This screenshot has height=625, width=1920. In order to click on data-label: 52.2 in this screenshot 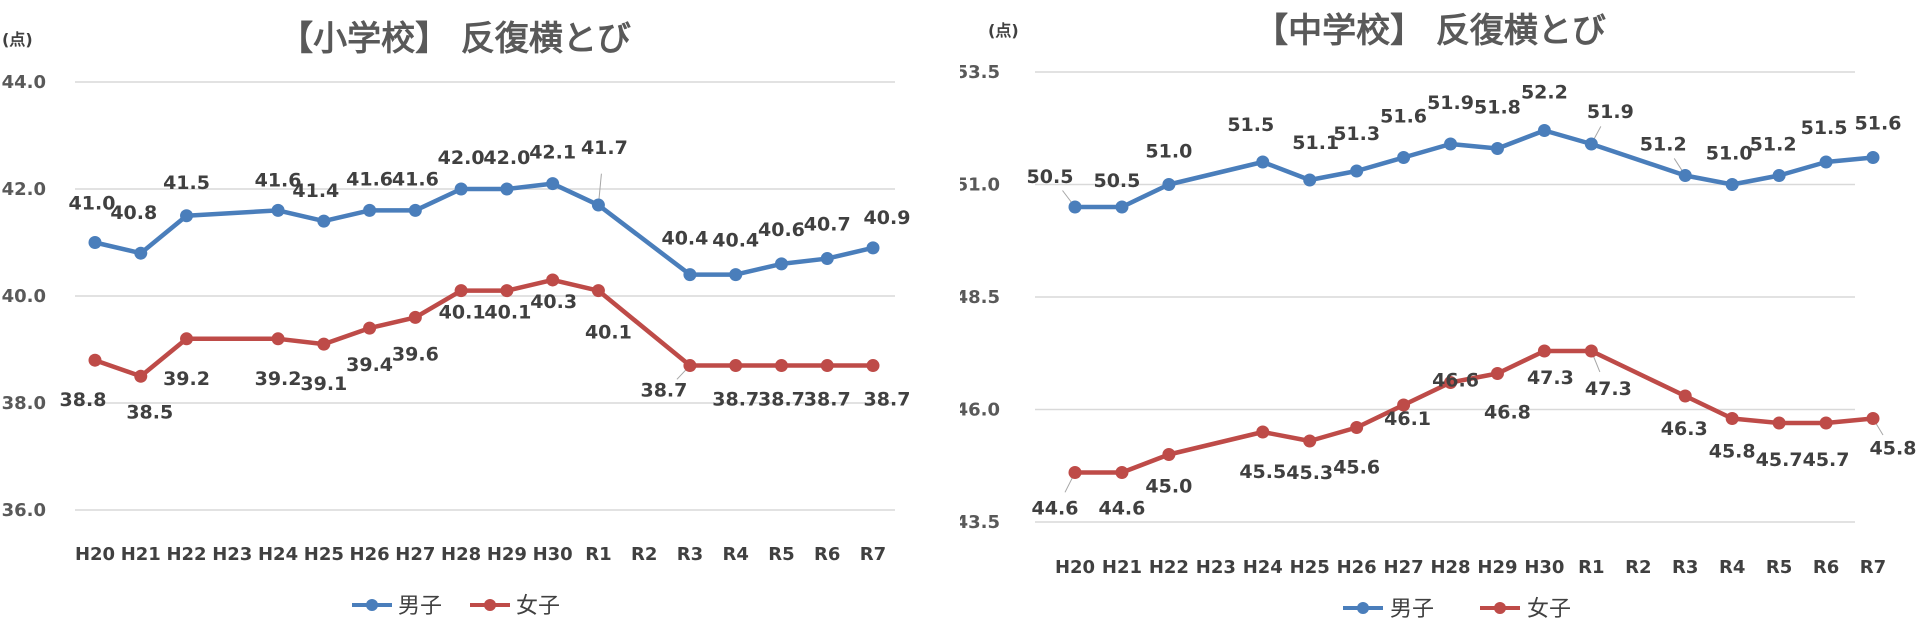, I will do `click(1544, 93)`.